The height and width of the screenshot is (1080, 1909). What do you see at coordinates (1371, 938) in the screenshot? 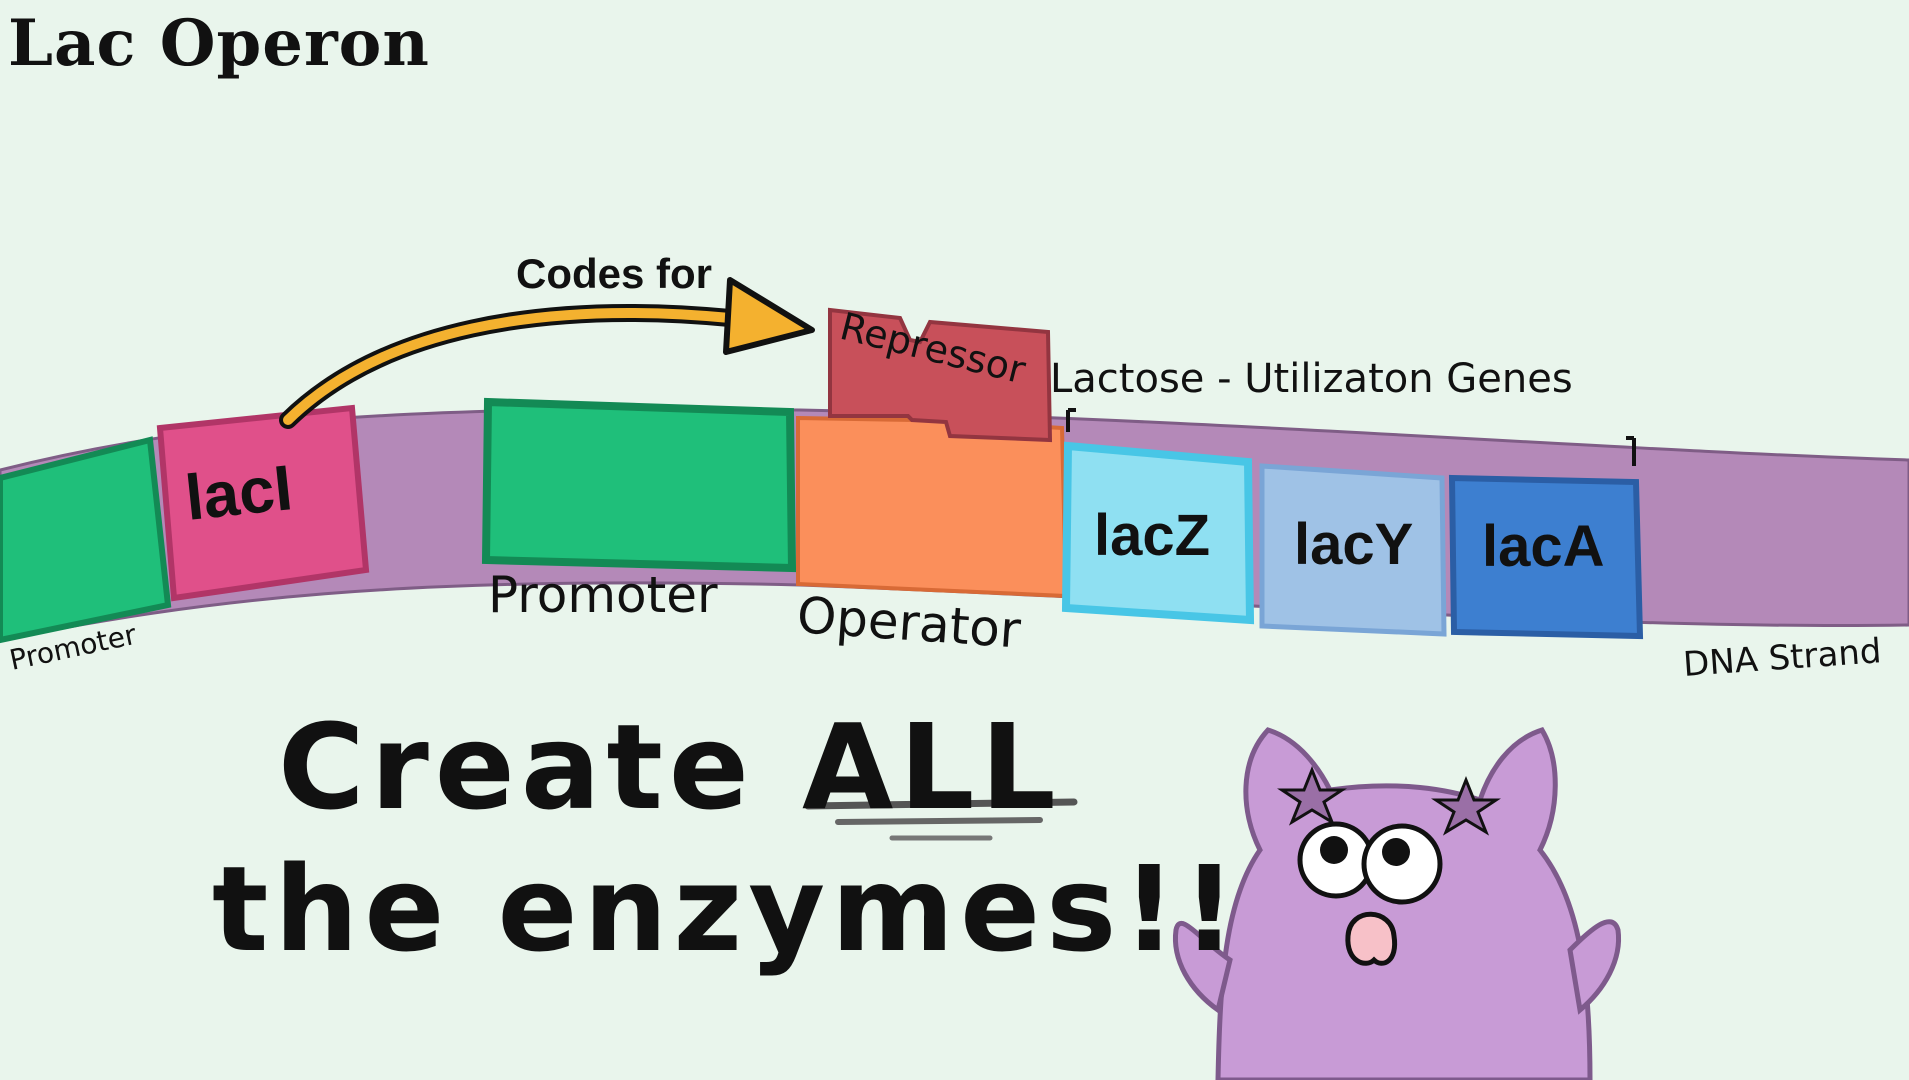
I see `creature-mouth` at bounding box center [1371, 938].